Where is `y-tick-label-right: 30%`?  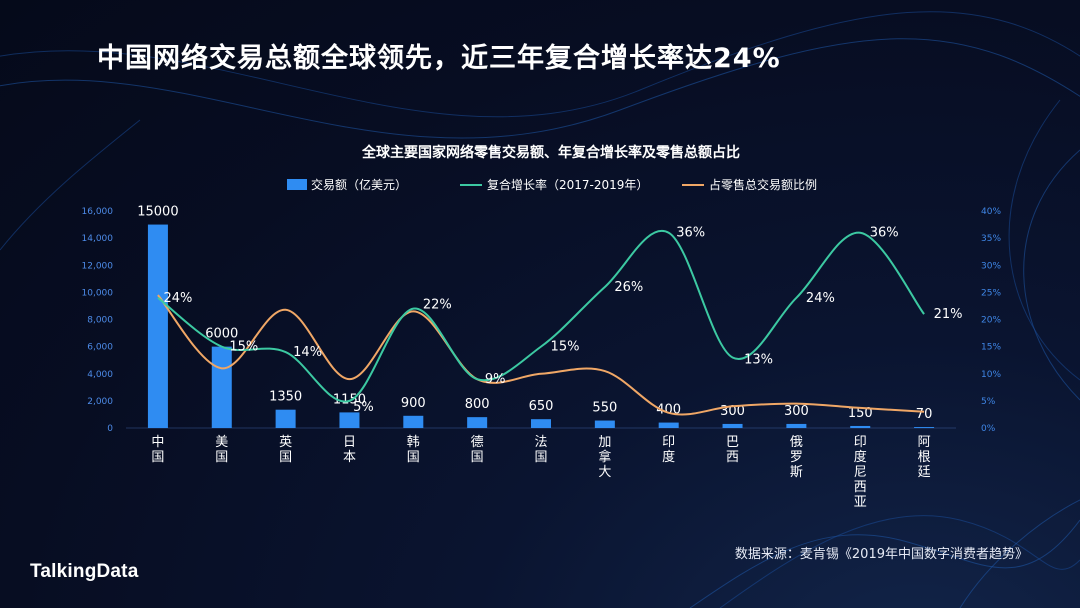 y-tick-label-right: 30% is located at coordinates (991, 266).